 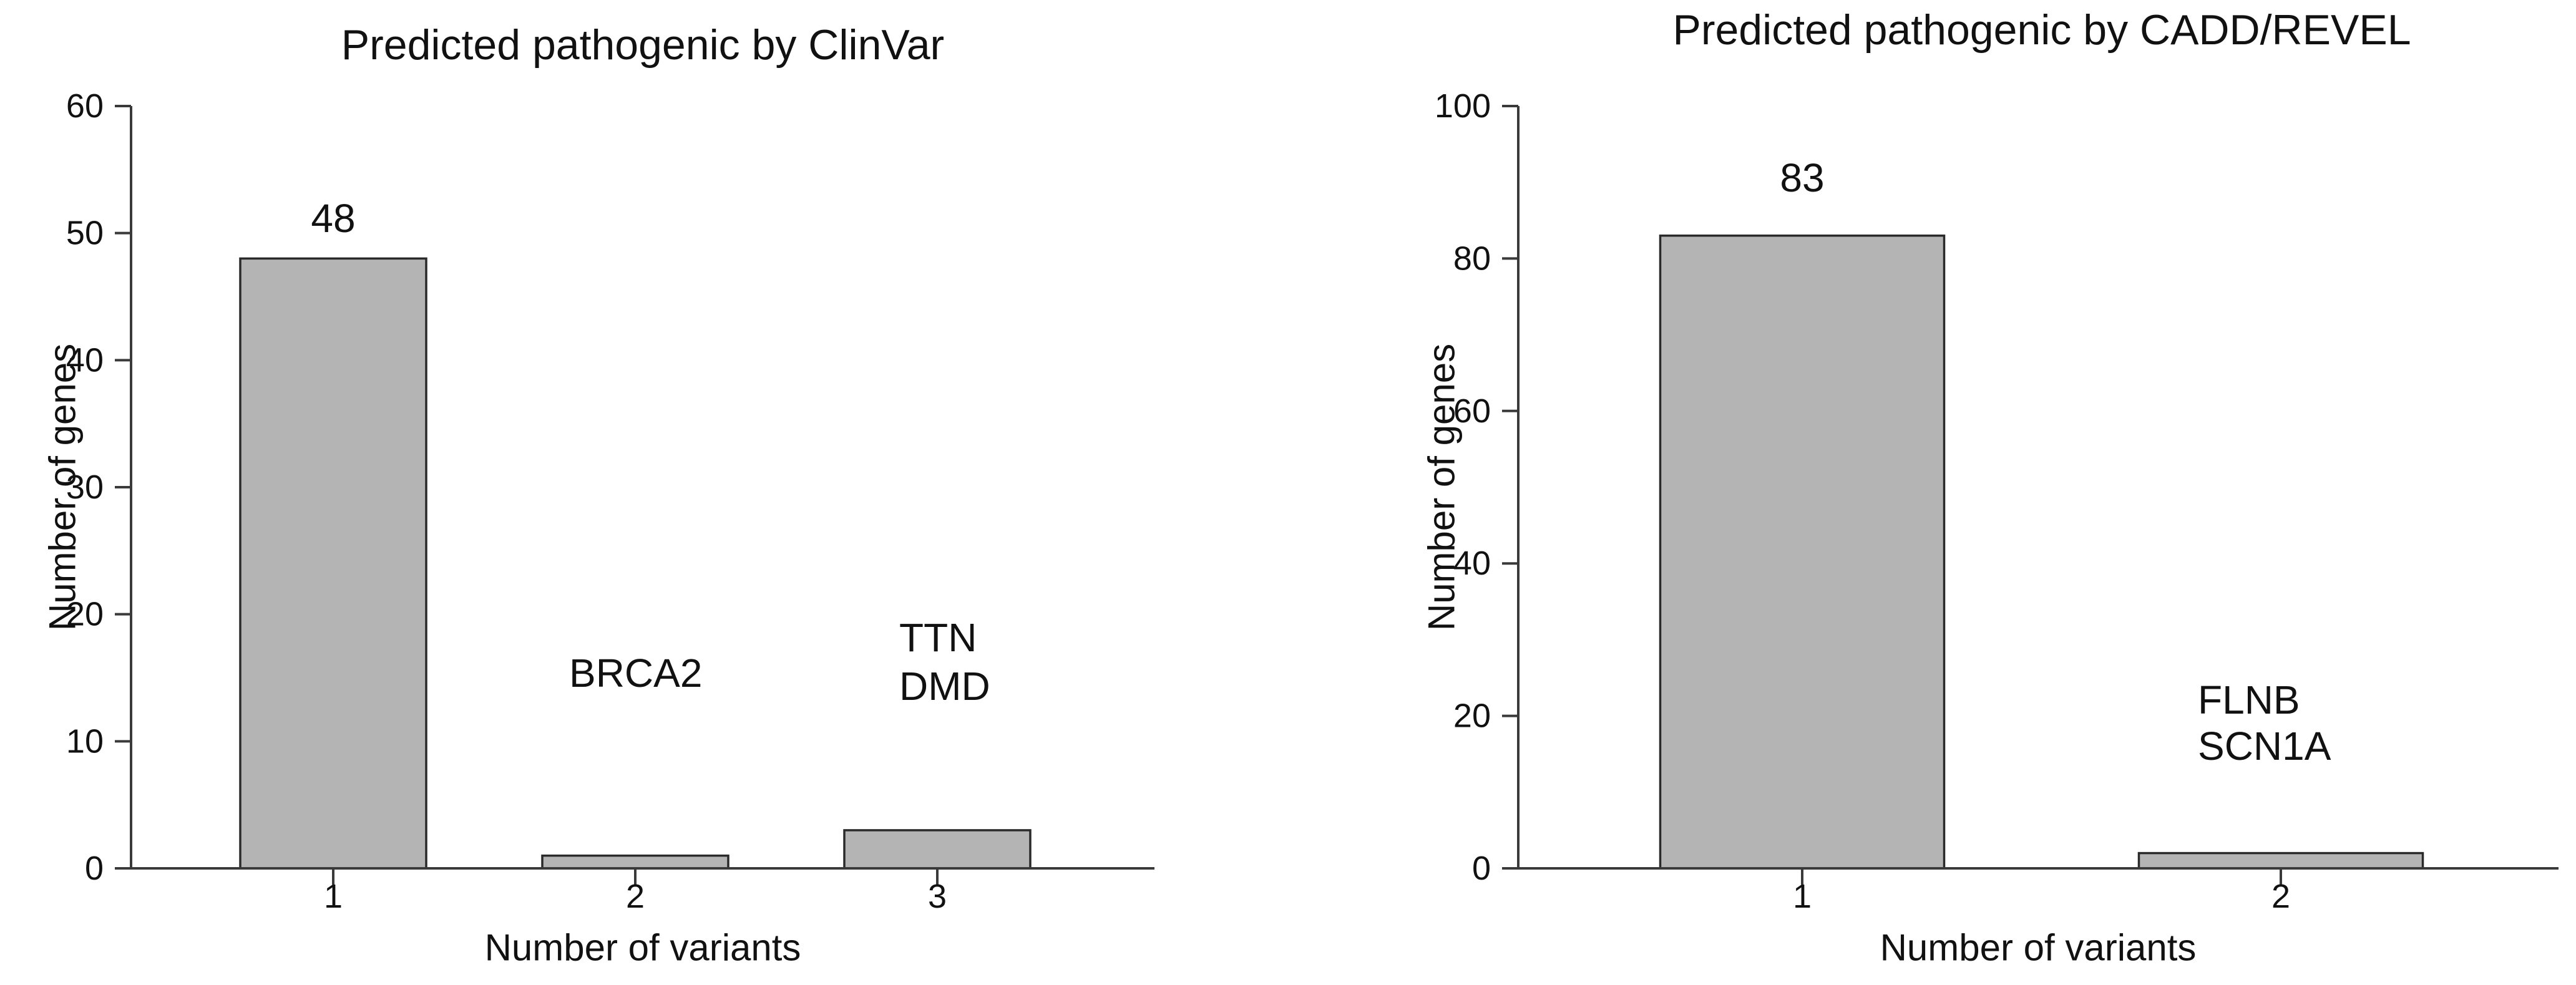 What do you see at coordinates (642, 45) in the screenshot?
I see `chart-title: Predicted pathogenic by ClinVar` at bounding box center [642, 45].